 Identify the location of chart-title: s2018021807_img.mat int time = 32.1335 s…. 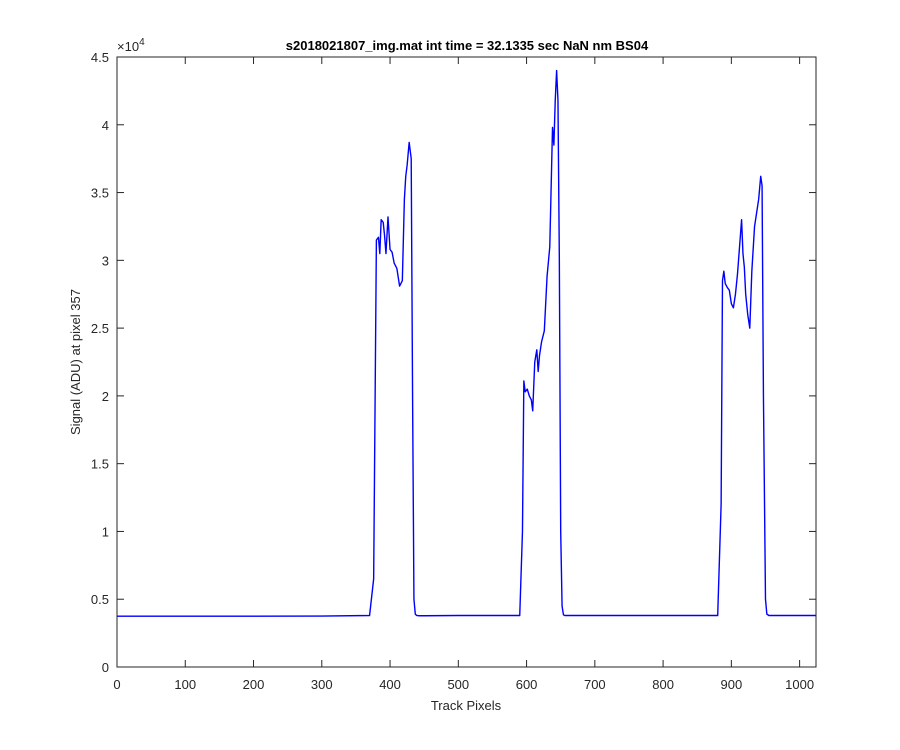
(467, 45).